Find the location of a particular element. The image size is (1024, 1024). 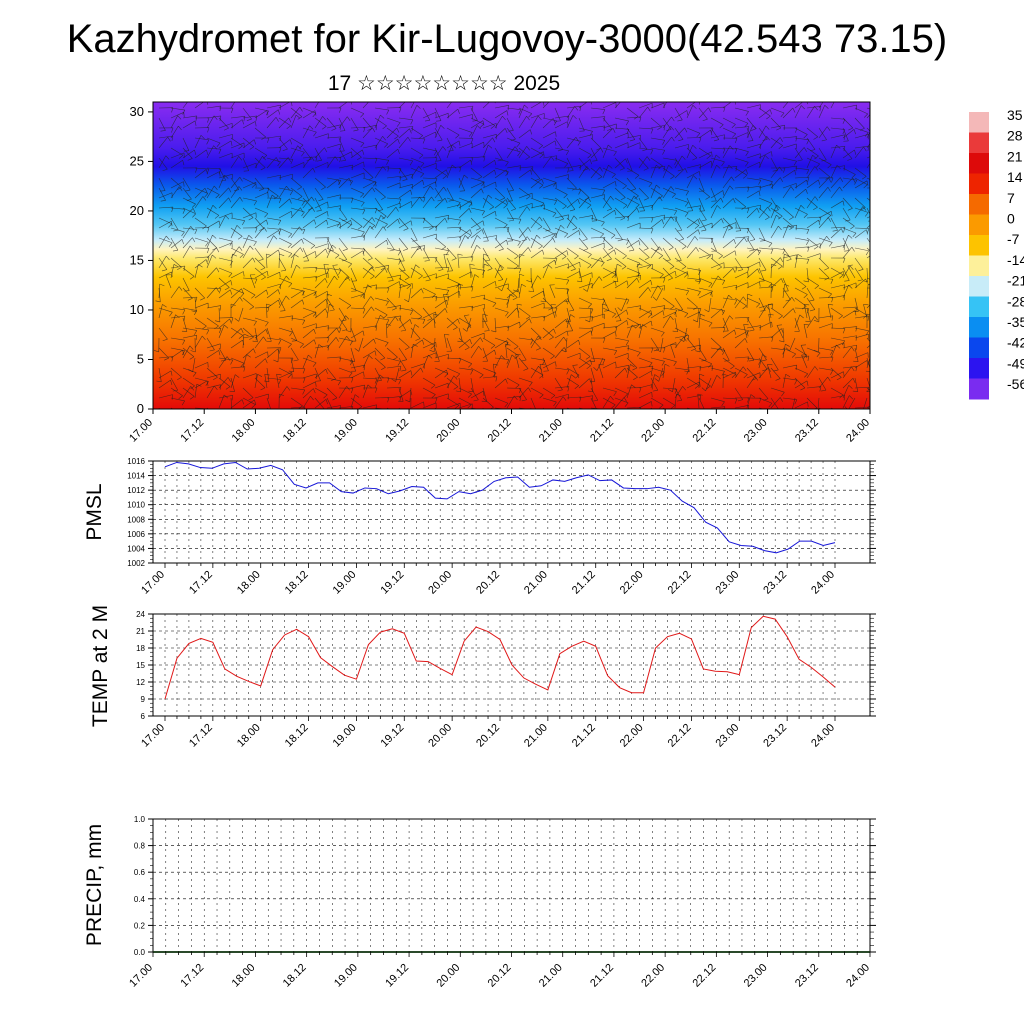

x-tick-label: 22.12 is located at coordinates (705, 431).